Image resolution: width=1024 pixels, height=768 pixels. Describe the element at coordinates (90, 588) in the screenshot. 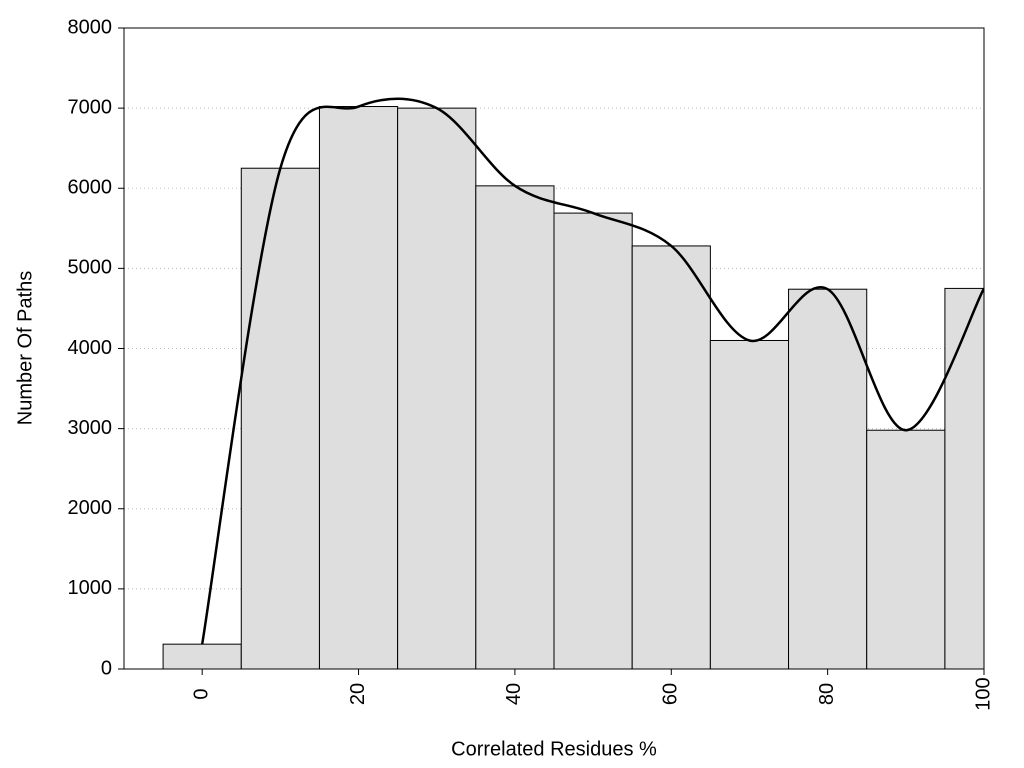

I see `y-tick-label: 1000` at that location.